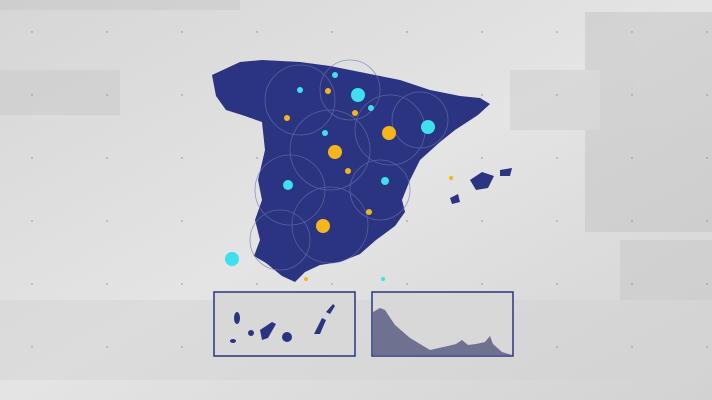 The height and width of the screenshot is (400, 712). Describe the element at coordinates (481, 186) in the screenshot. I see `balearic-islands` at that location.